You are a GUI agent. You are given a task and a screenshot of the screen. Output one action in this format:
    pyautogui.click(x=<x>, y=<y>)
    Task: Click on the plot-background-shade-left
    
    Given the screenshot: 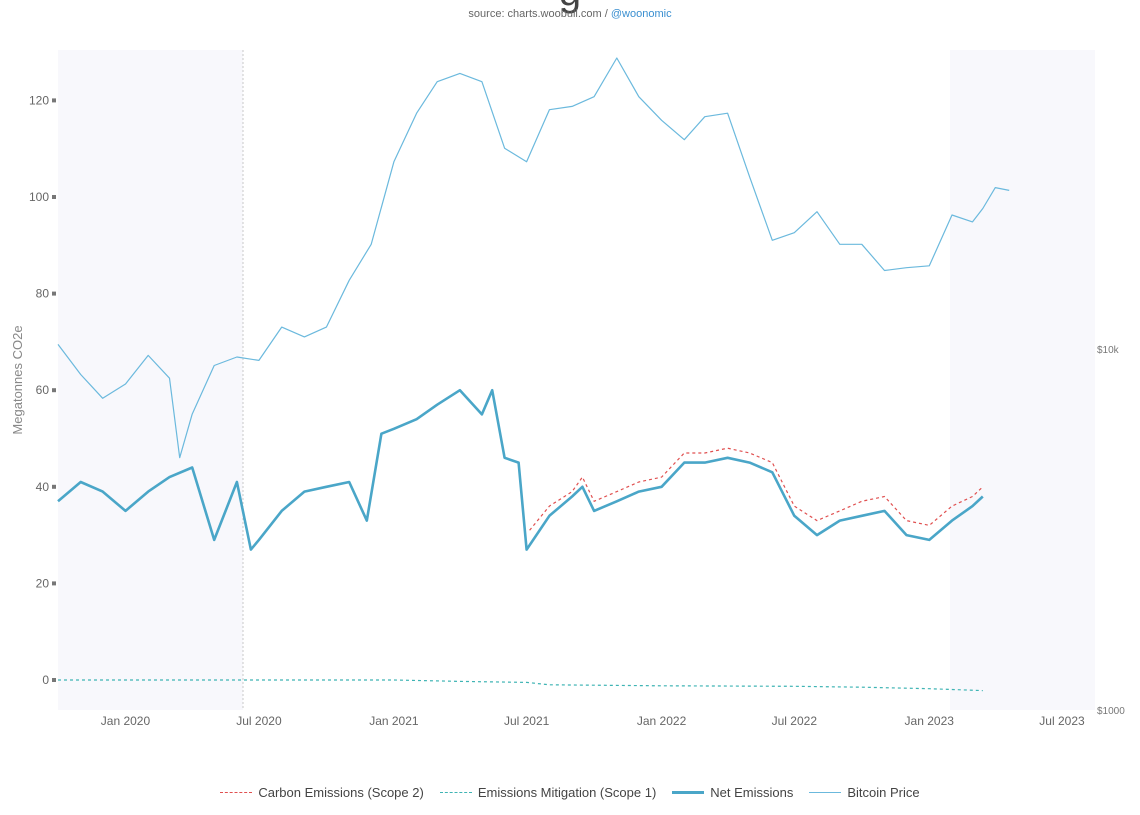 What is the action you would take?
    pyautogui.click(x=150, y=380)
    